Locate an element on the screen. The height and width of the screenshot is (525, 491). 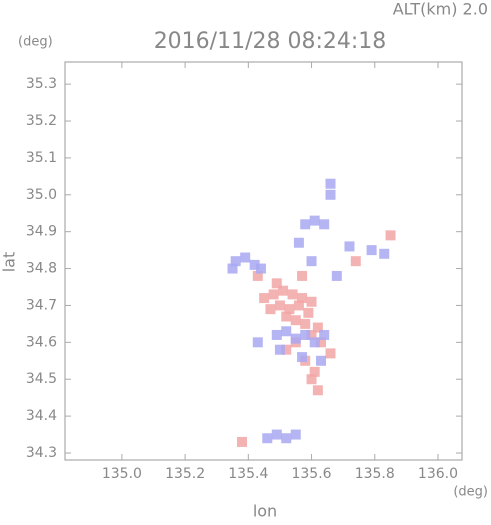
y-tick-label: 34.7 is located at coordinates (41, 305).